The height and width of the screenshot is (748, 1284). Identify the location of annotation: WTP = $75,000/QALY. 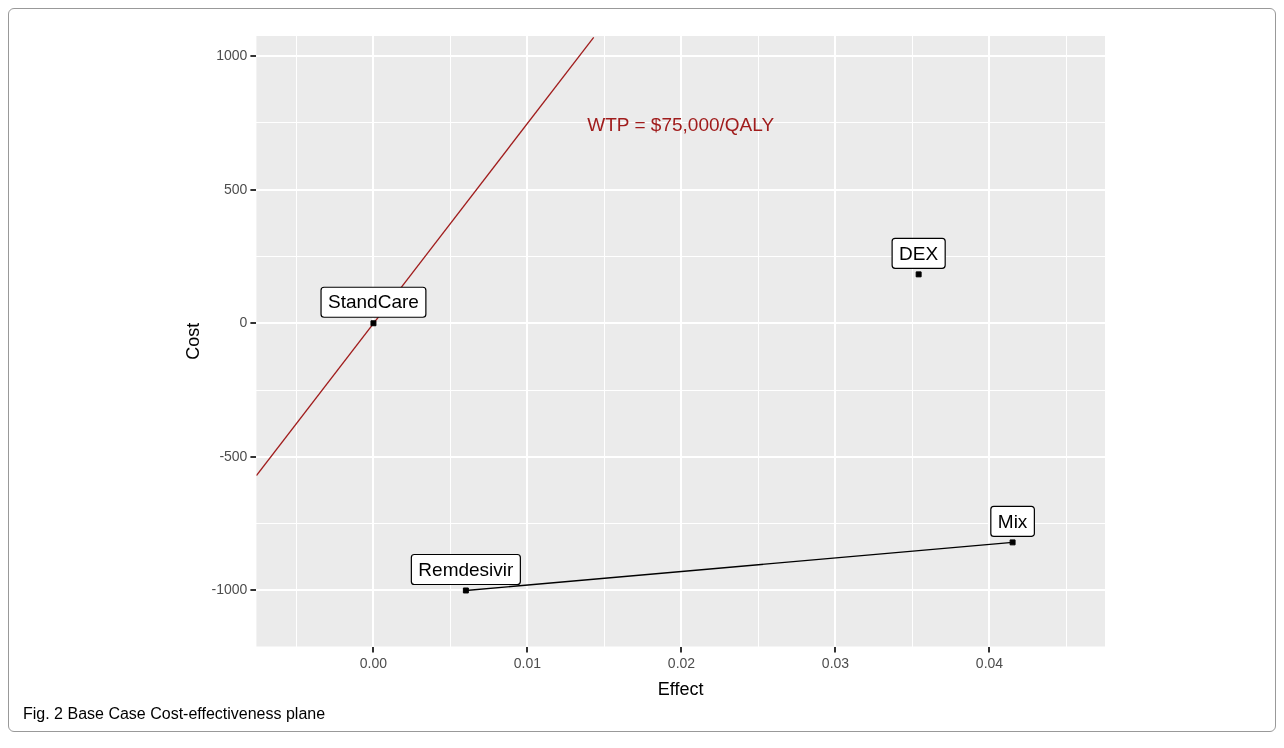
(681, 124).